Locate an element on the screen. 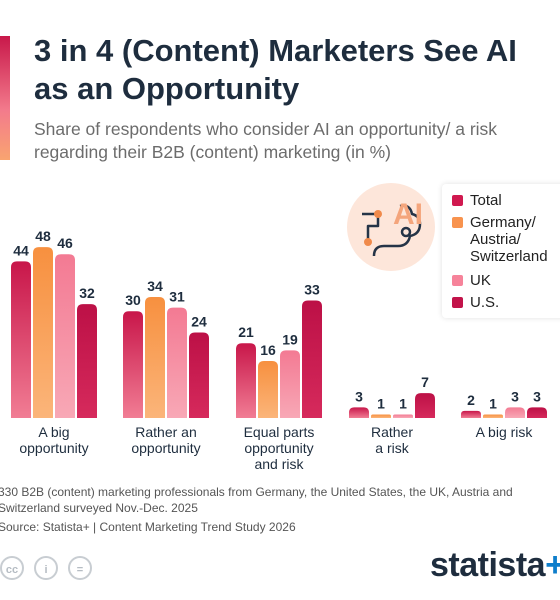 This screenshot has height=600, width=560. creative-commons-icon: cc is located at coordinates (12, 568).